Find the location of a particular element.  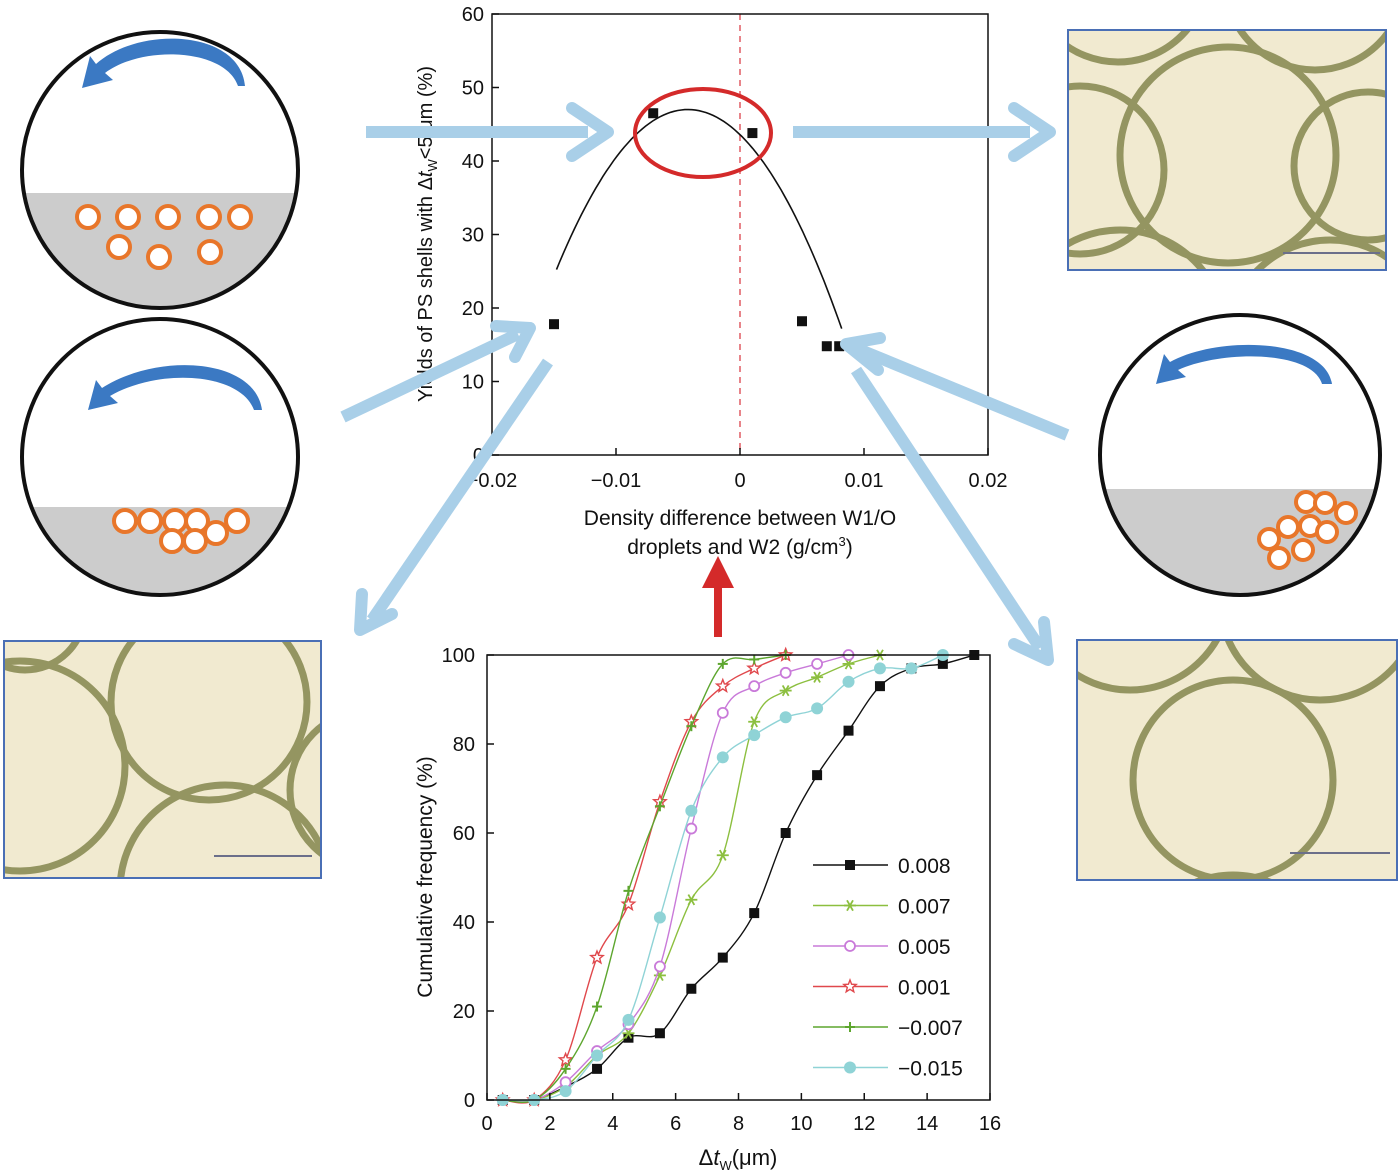

fit-curve is located at coordinates (699, 218).